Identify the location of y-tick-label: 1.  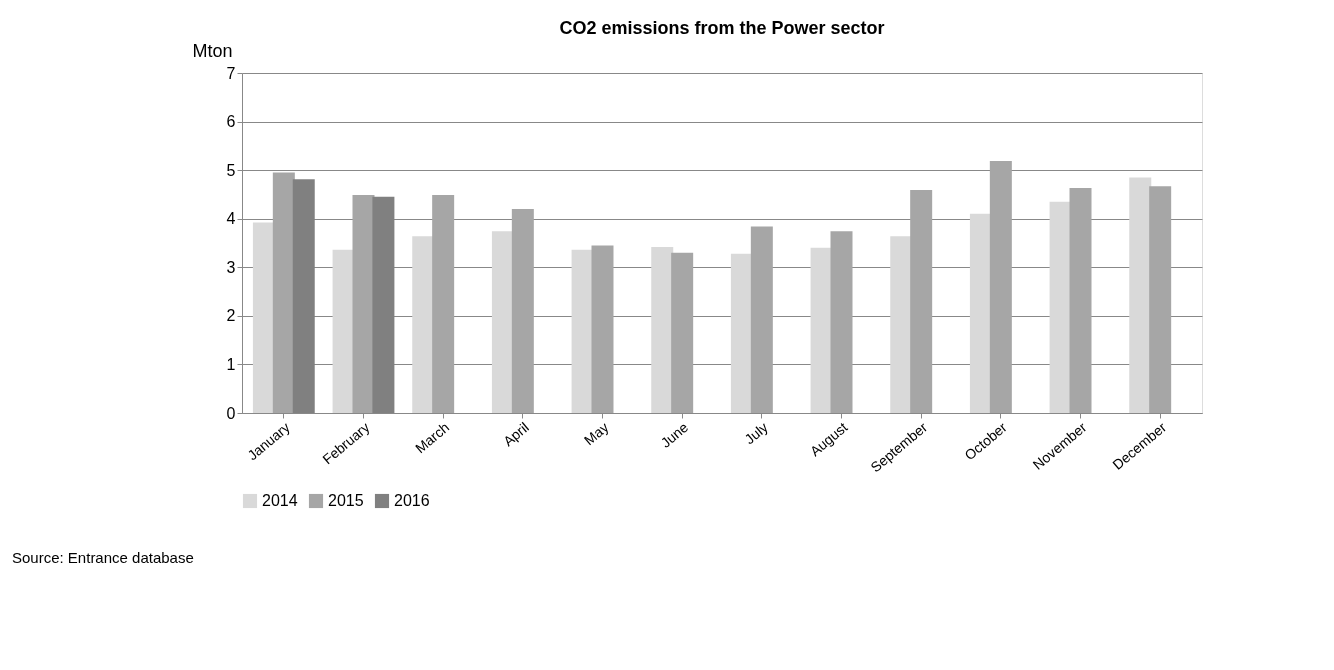
(231, 364).